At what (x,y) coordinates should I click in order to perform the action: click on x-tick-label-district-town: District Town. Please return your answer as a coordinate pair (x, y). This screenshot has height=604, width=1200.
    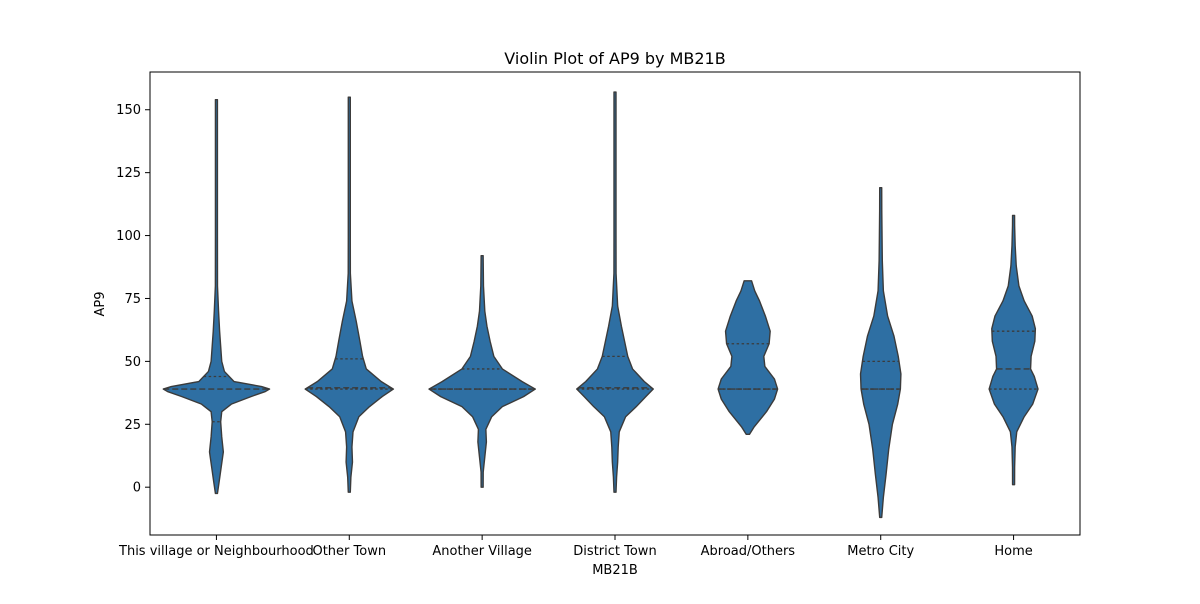
    Looking at the image, I should click on (614, 551).